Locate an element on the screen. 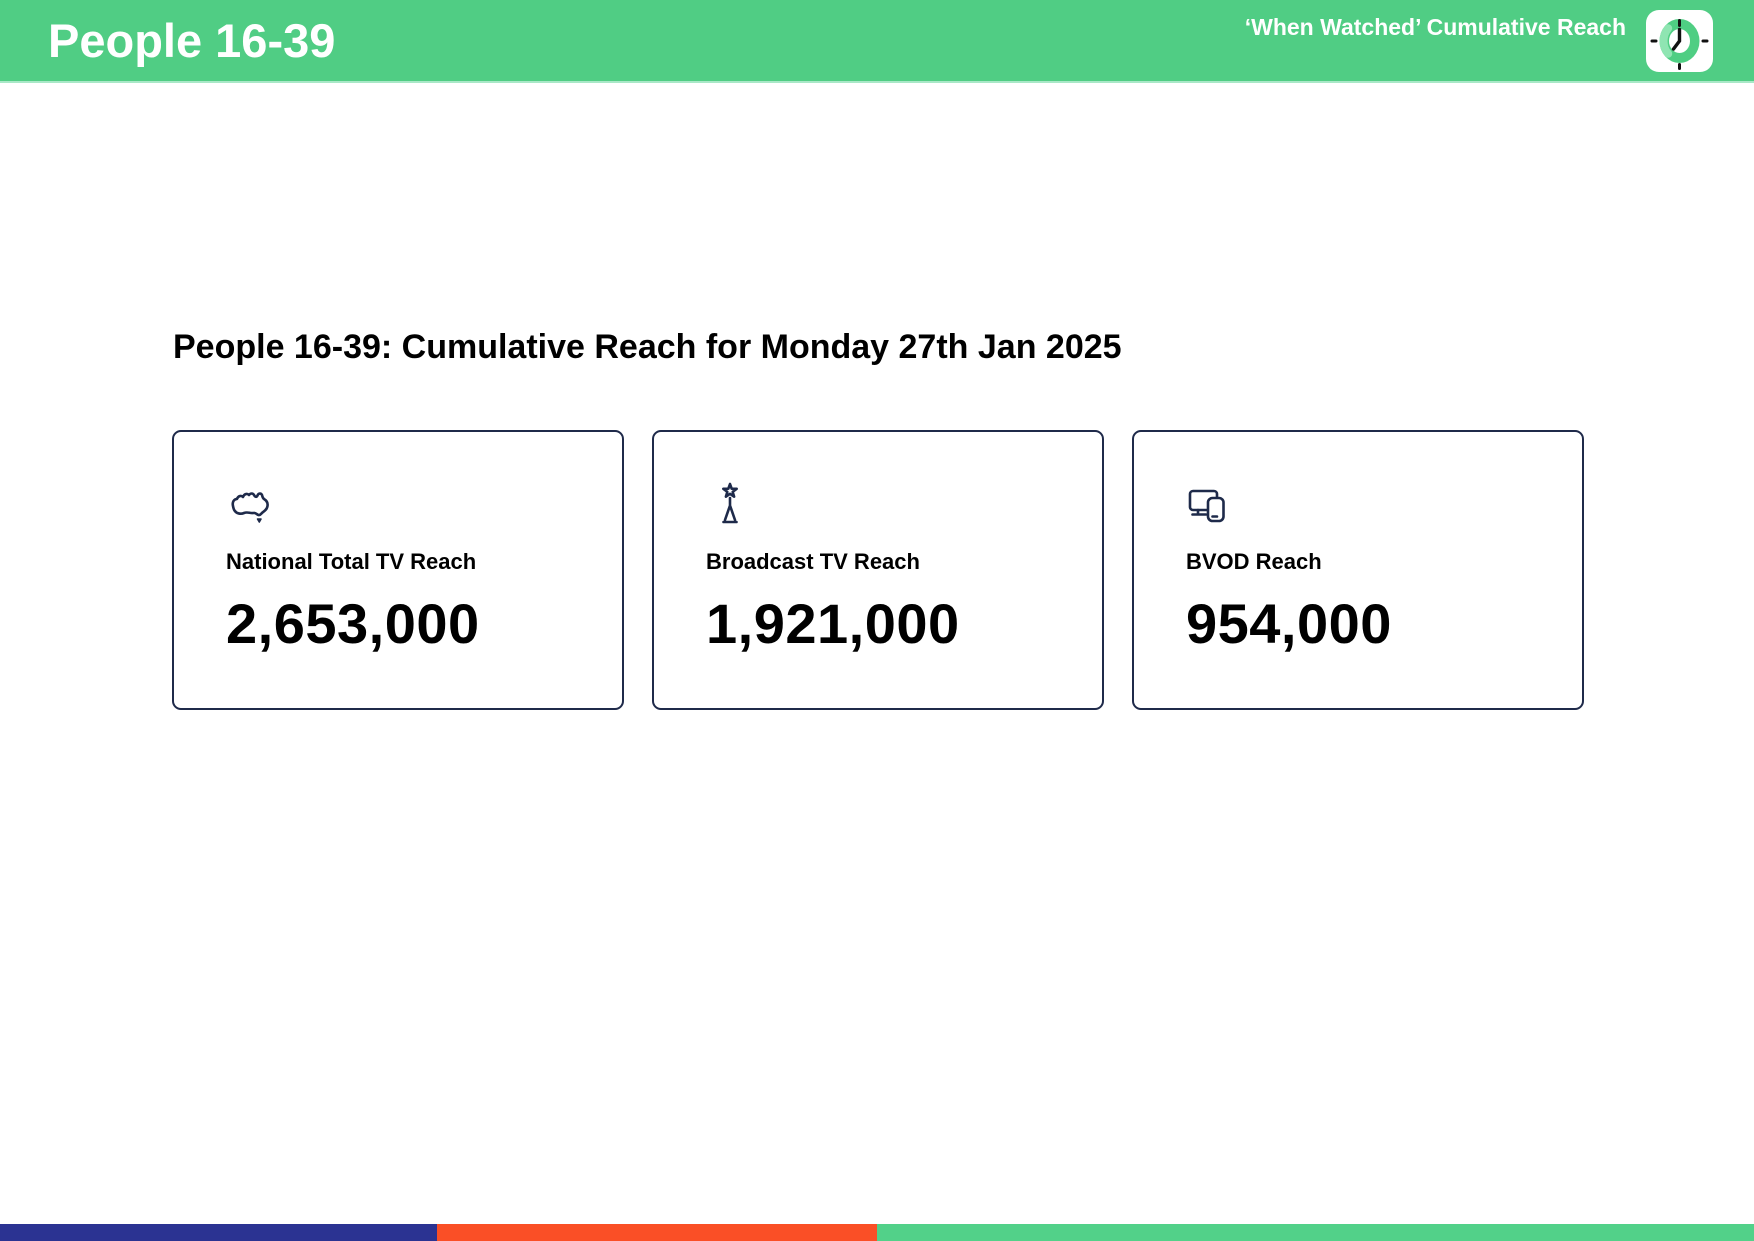  footer-segment-orange is located at coordinates (656, 1232).